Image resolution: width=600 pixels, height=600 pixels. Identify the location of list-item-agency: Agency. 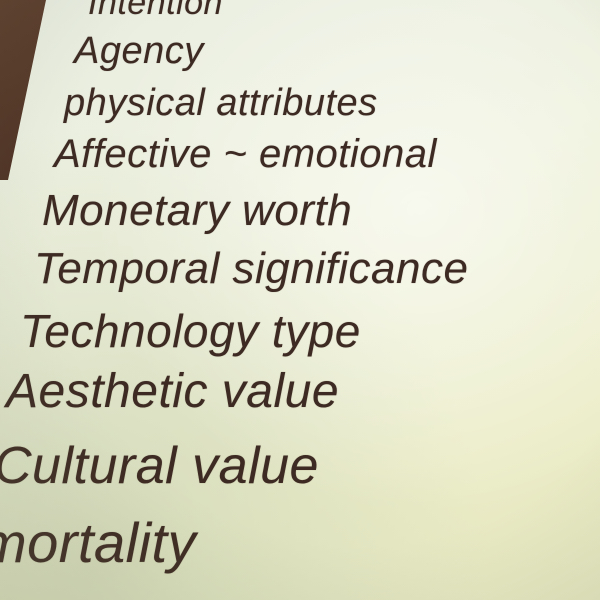
(139, 51).